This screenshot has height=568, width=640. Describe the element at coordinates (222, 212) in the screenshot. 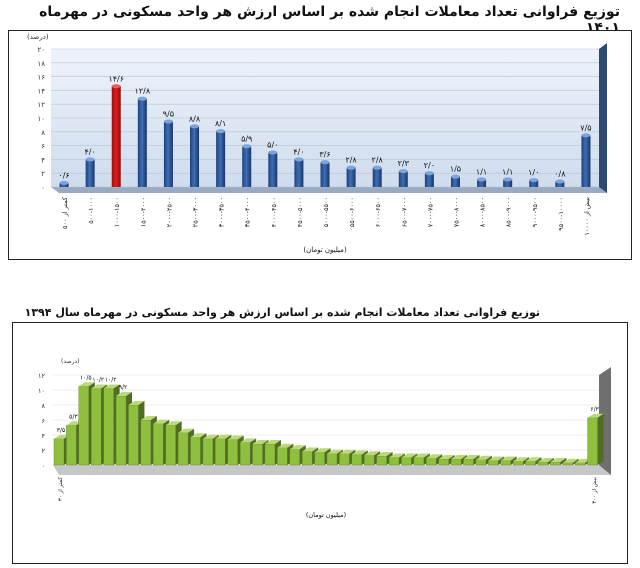

I see `chart1-category-label: ۳۰۰۰-۳۵۰۰` at that location.